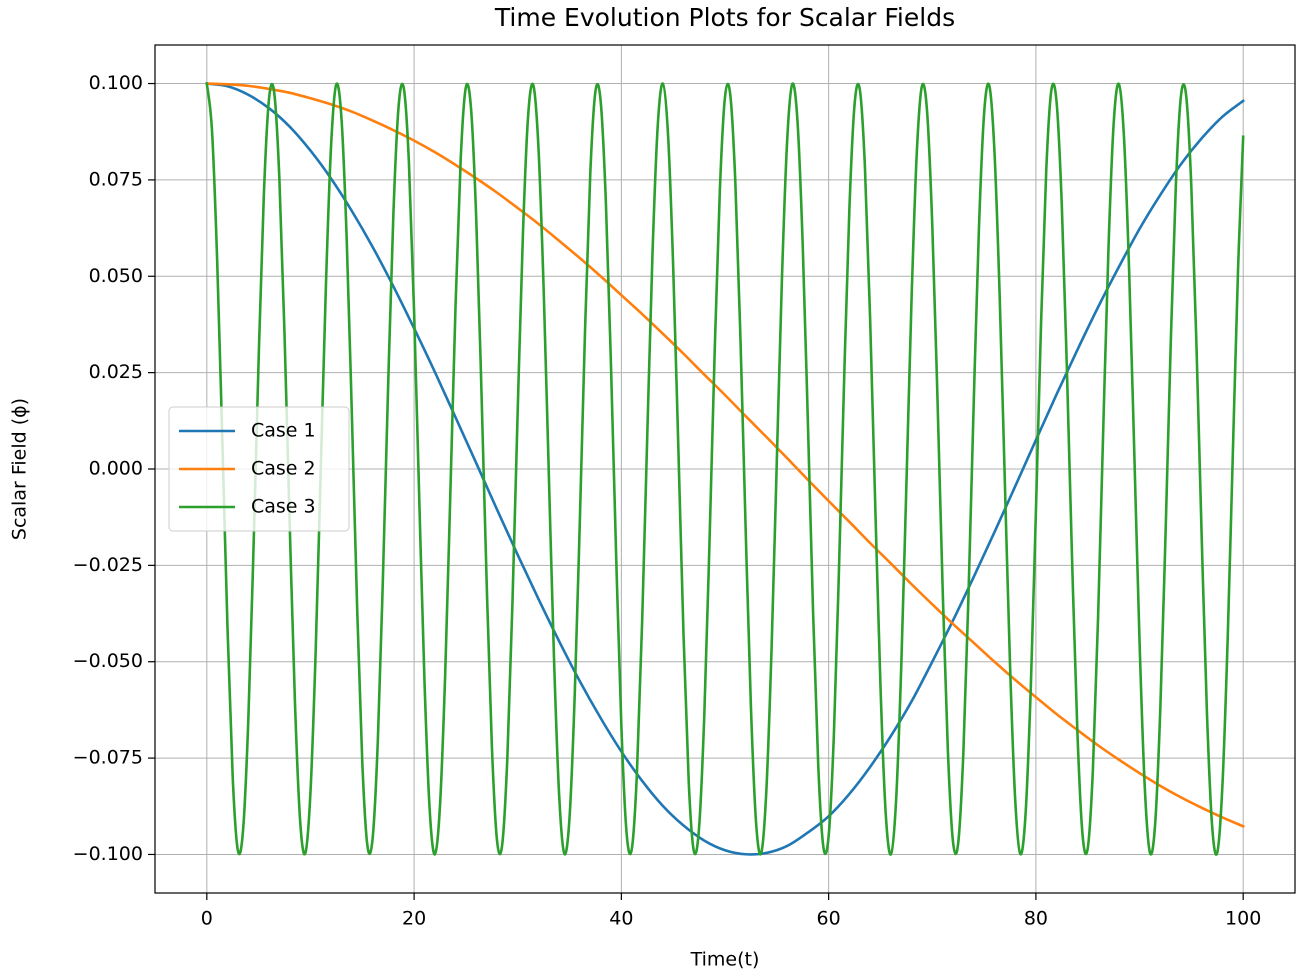 The image size is (1304, 979). Describe the element at coordinates (108, 661) in the screenshot. I see `y-tick-label: −0.050` at that location.